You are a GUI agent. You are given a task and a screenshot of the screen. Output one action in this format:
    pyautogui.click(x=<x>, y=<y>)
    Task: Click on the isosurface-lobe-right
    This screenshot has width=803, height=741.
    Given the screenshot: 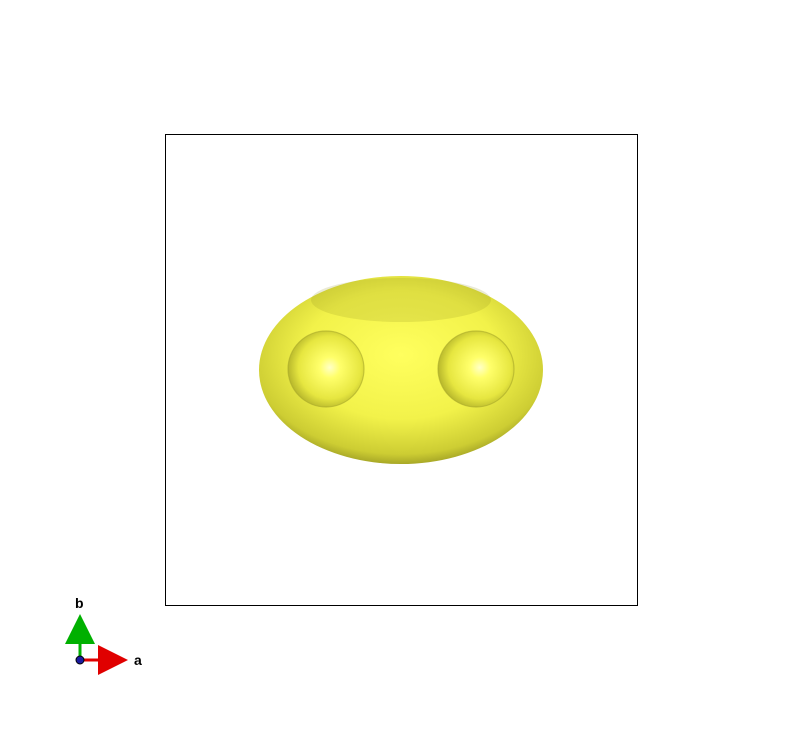 What is the action you would take?
    pyautogui.click(x=476, y=369)
    